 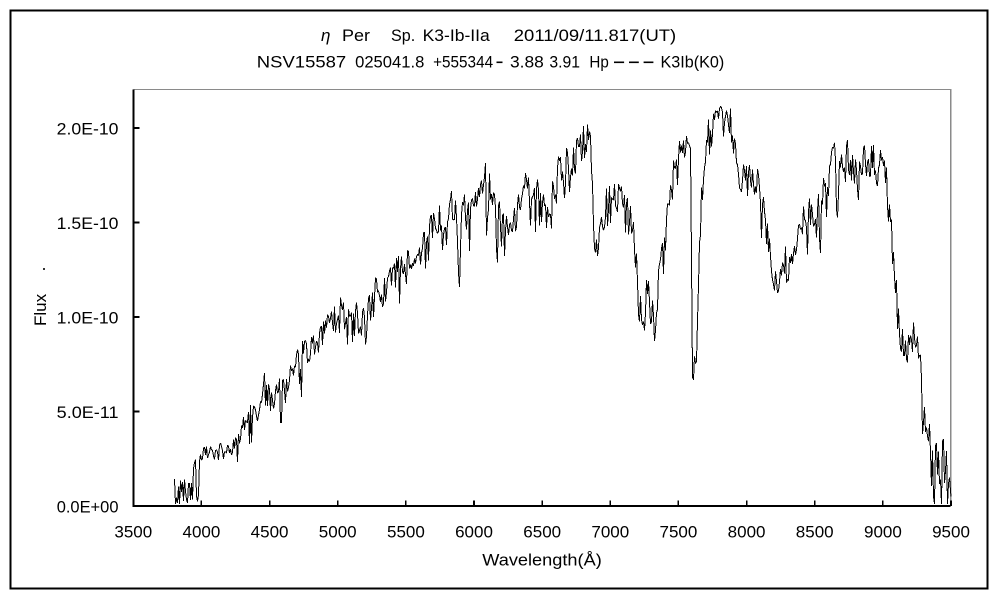 I want to click on svg-text: 6500, so click(x=542, y=532).